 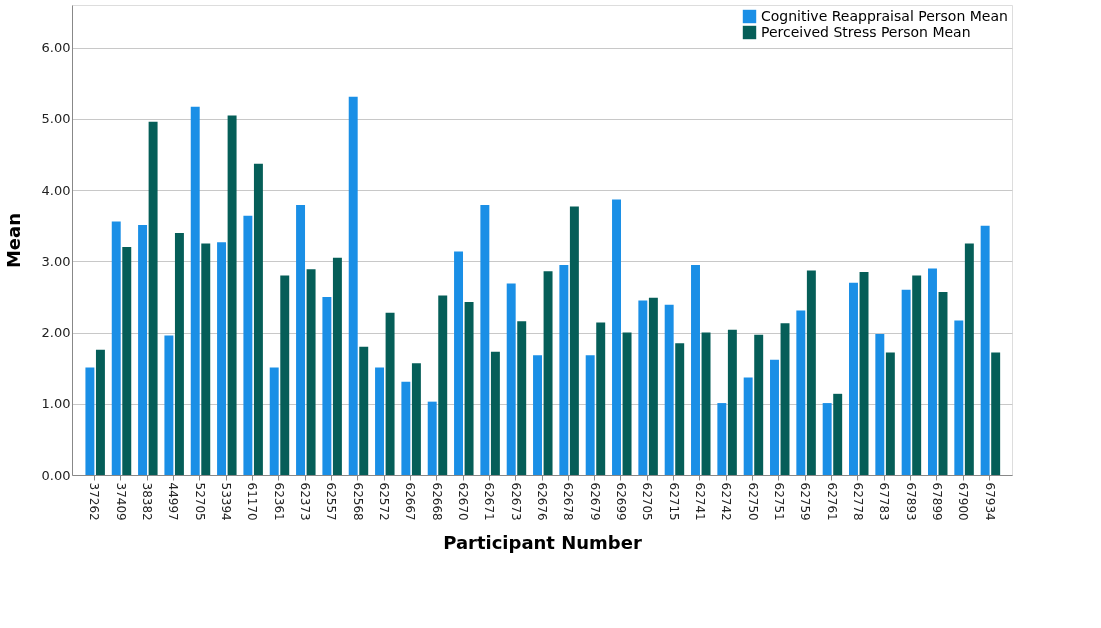 I want to click on x-tick-label: 62670, so click(x=463, y=501).